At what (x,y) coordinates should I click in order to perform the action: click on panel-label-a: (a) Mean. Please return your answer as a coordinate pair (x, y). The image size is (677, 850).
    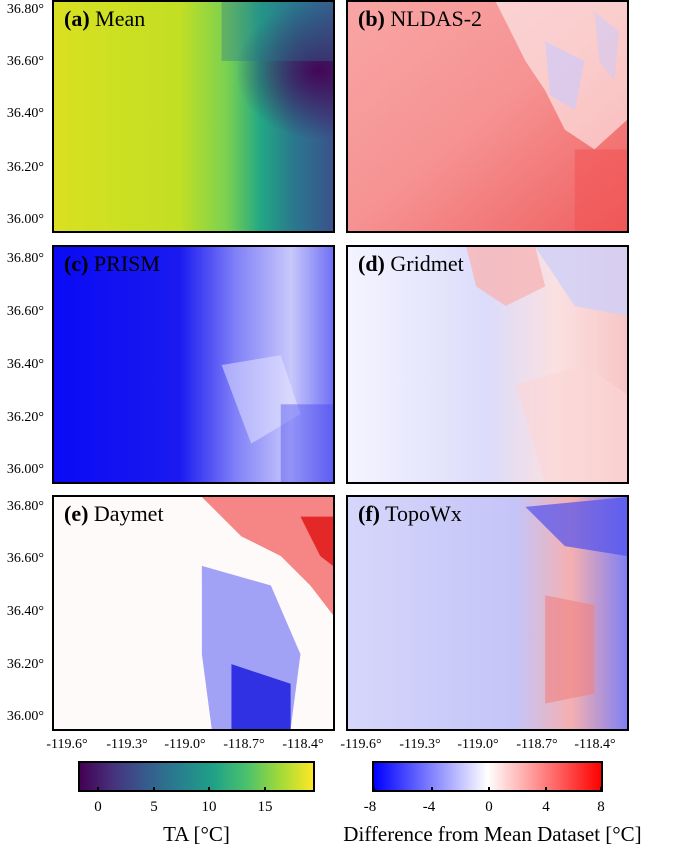
    Looking at the image, I should click on (105, 18).